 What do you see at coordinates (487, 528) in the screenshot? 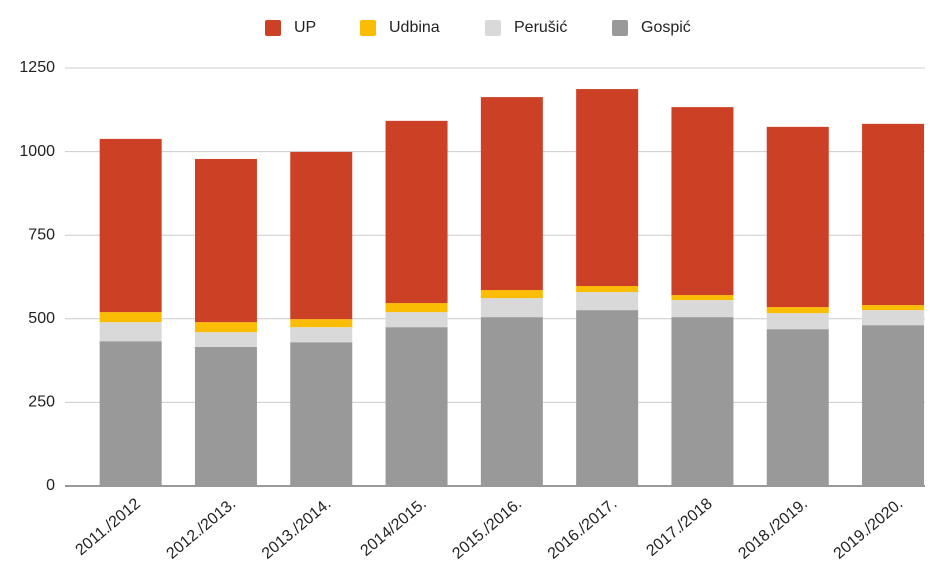
I see `x-tick-label: 2015./2016.` at bounding box center [487, 528].